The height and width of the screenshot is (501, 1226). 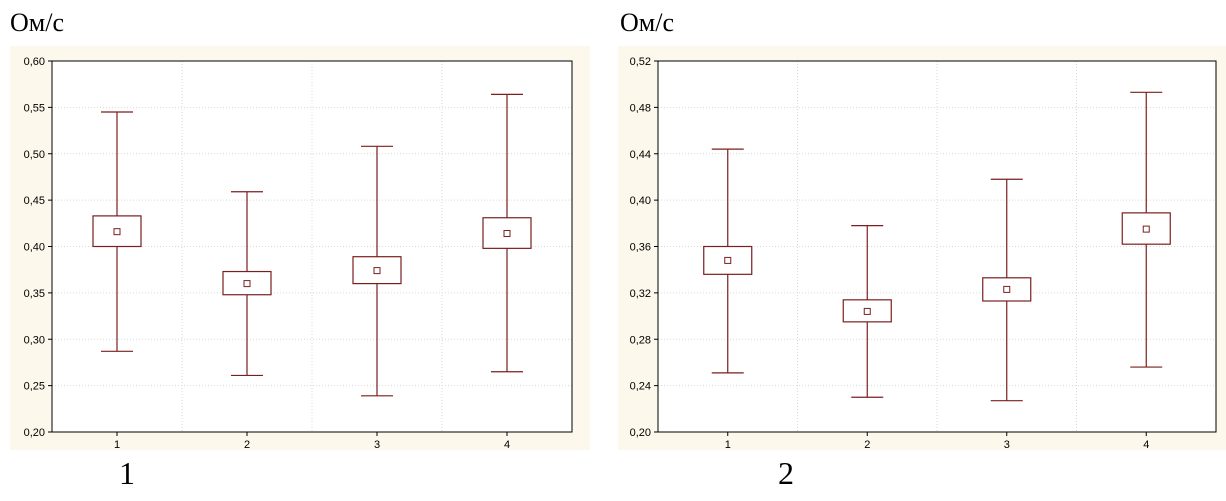 I want to click on y-tick-label: 0,55, so click(x=34, y=108).